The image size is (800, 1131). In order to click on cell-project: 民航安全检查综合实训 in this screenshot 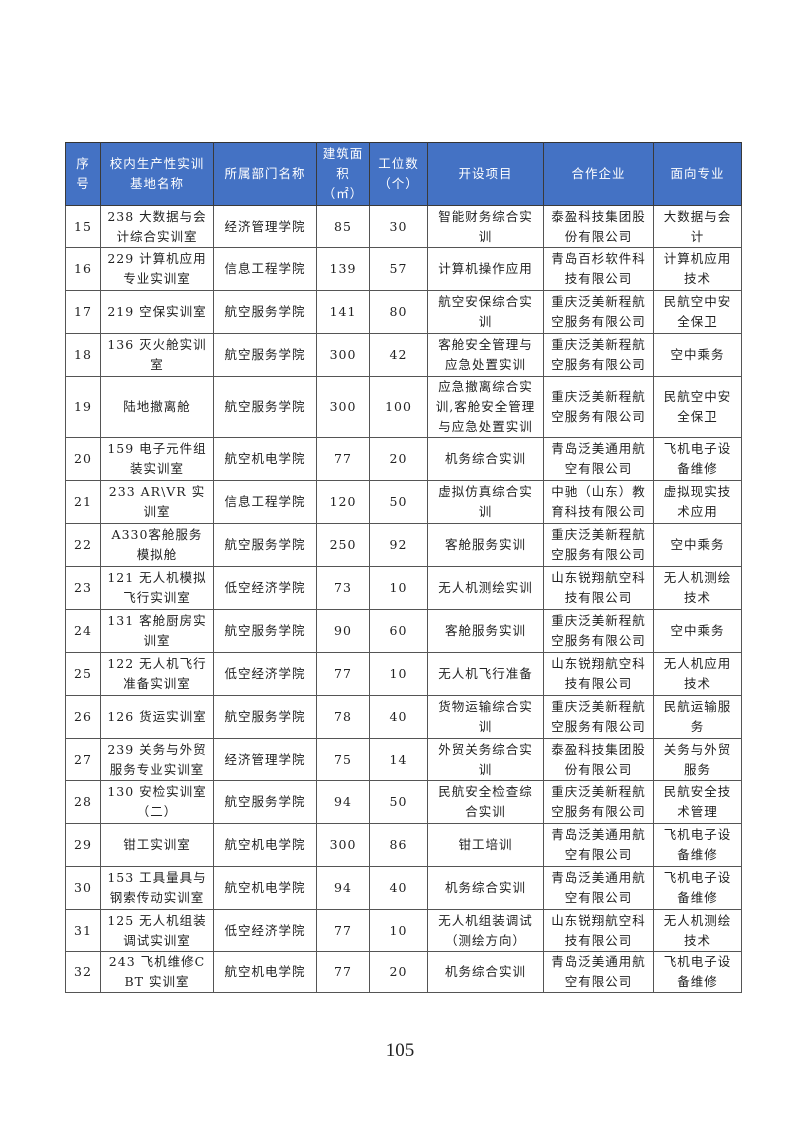, I will do `click(485, 802)`.